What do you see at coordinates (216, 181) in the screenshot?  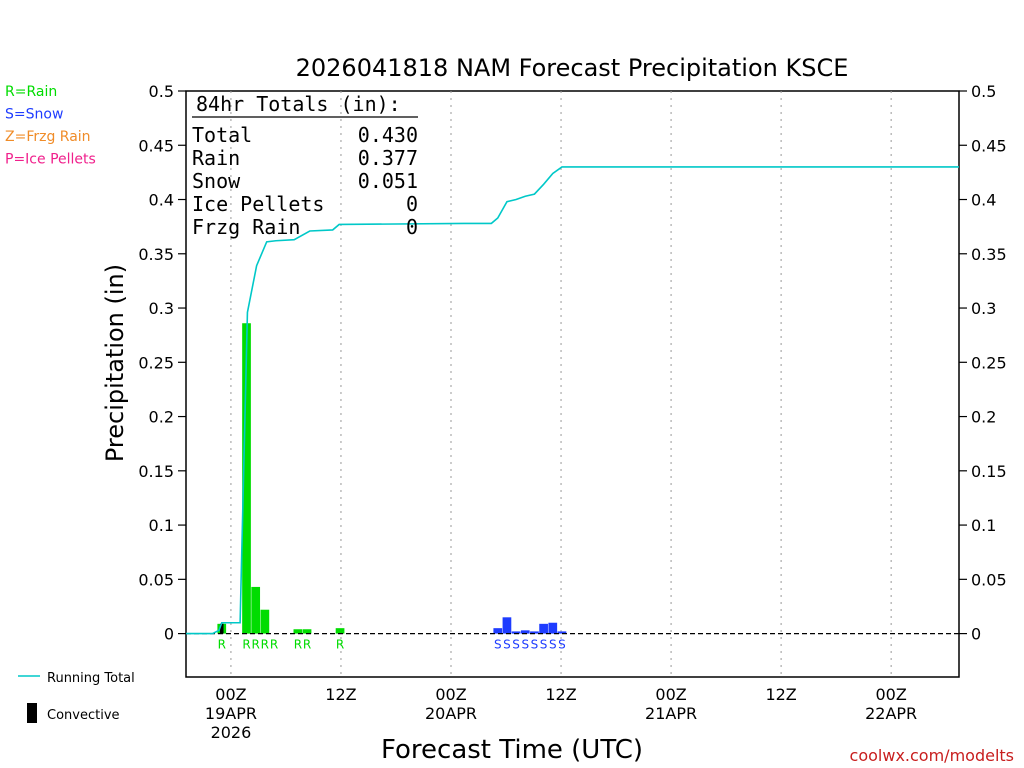 I see `totals-row-label: Snow` at bounding box center [216, 181].